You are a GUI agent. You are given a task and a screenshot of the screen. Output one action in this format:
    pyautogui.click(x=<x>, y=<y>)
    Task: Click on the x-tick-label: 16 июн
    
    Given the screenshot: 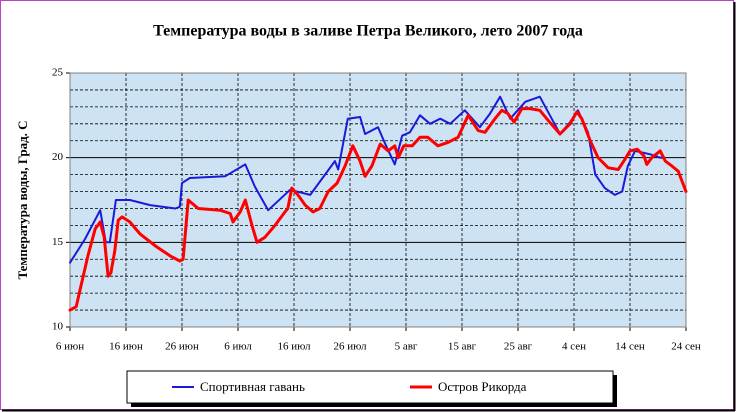 What is the action you would take?
    pyautogui.click(x=126, y=347)
    